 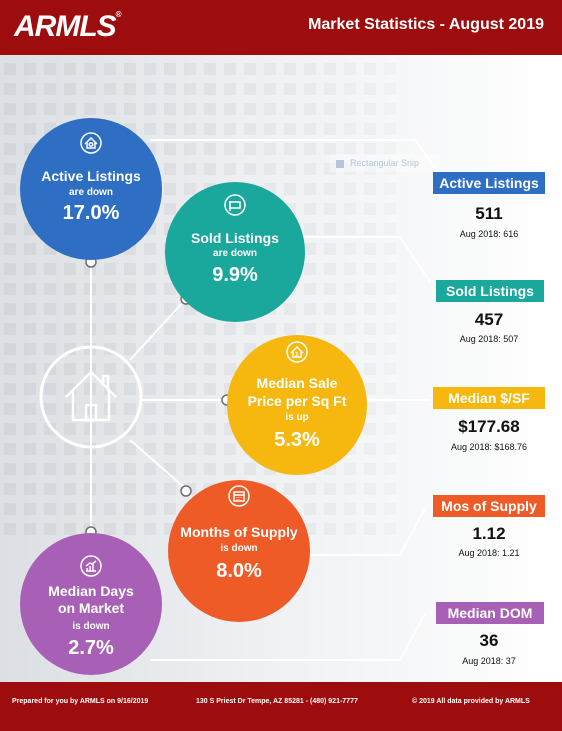 I want to click on house-icon, so click(x=91, y=396).